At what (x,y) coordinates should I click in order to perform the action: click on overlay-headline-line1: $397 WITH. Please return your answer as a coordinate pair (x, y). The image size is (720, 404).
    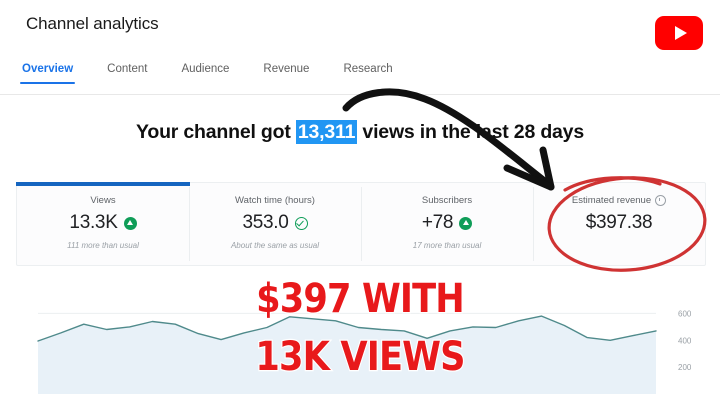
    Looking at the image, I should click on (360, 299).